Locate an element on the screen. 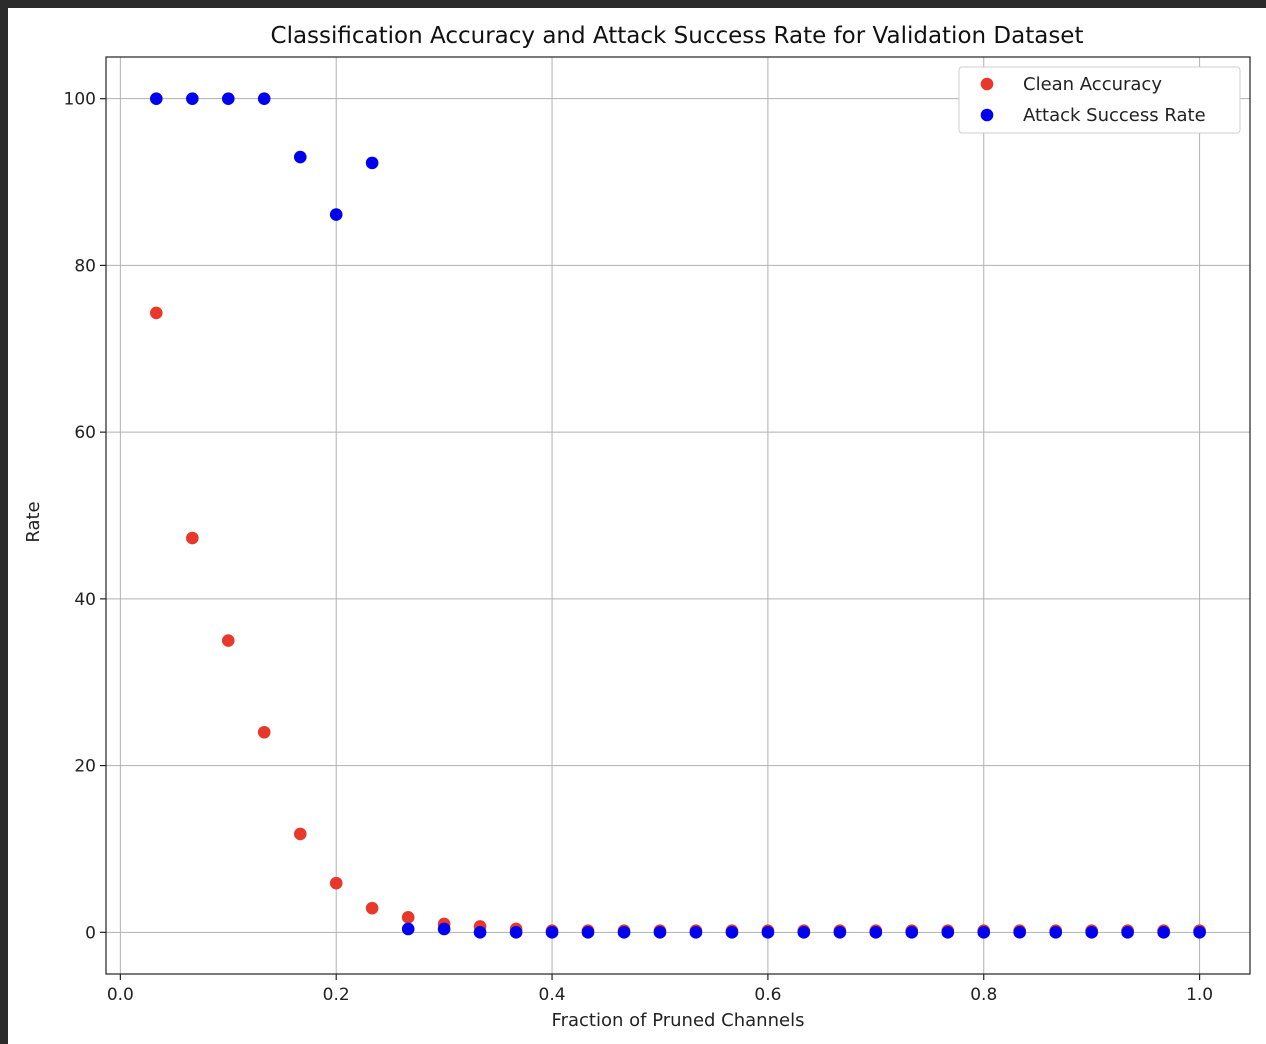 The width and height of the screenshot is (1266, 1044). x-tick-label: 0.0 is located at coordinates (120, 995).